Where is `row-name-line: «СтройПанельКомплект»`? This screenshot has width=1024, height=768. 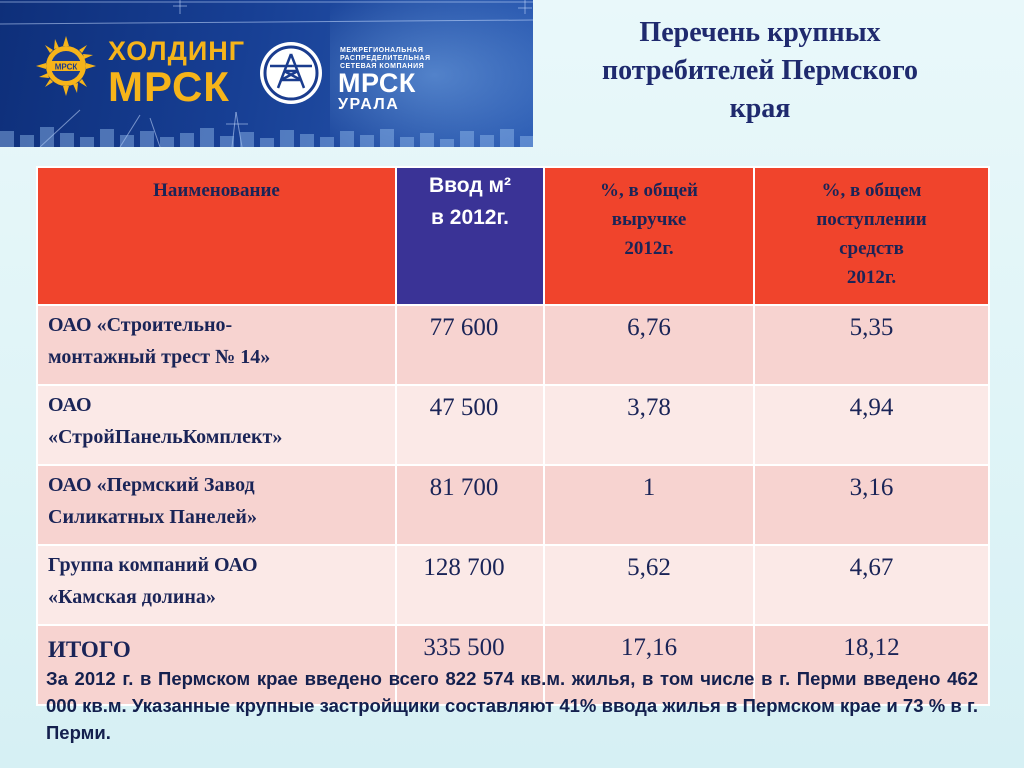 row-name-line: «СтройПанельКомплект» is located at coordinates (165, 437).